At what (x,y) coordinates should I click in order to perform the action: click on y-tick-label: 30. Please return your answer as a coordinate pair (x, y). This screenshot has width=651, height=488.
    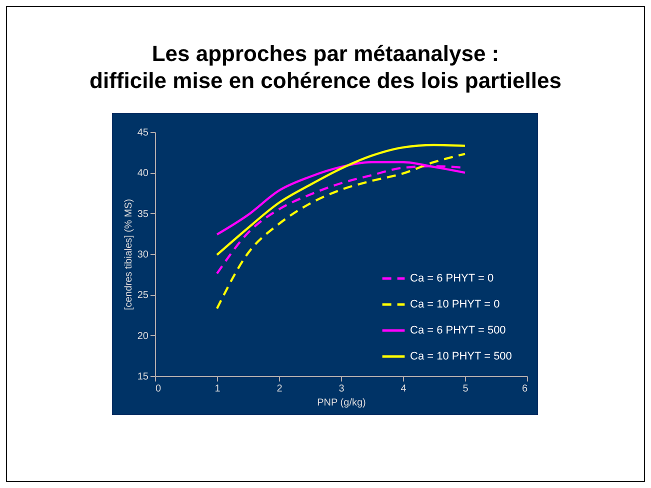
    Looking at the image, I should click on (143, 255).